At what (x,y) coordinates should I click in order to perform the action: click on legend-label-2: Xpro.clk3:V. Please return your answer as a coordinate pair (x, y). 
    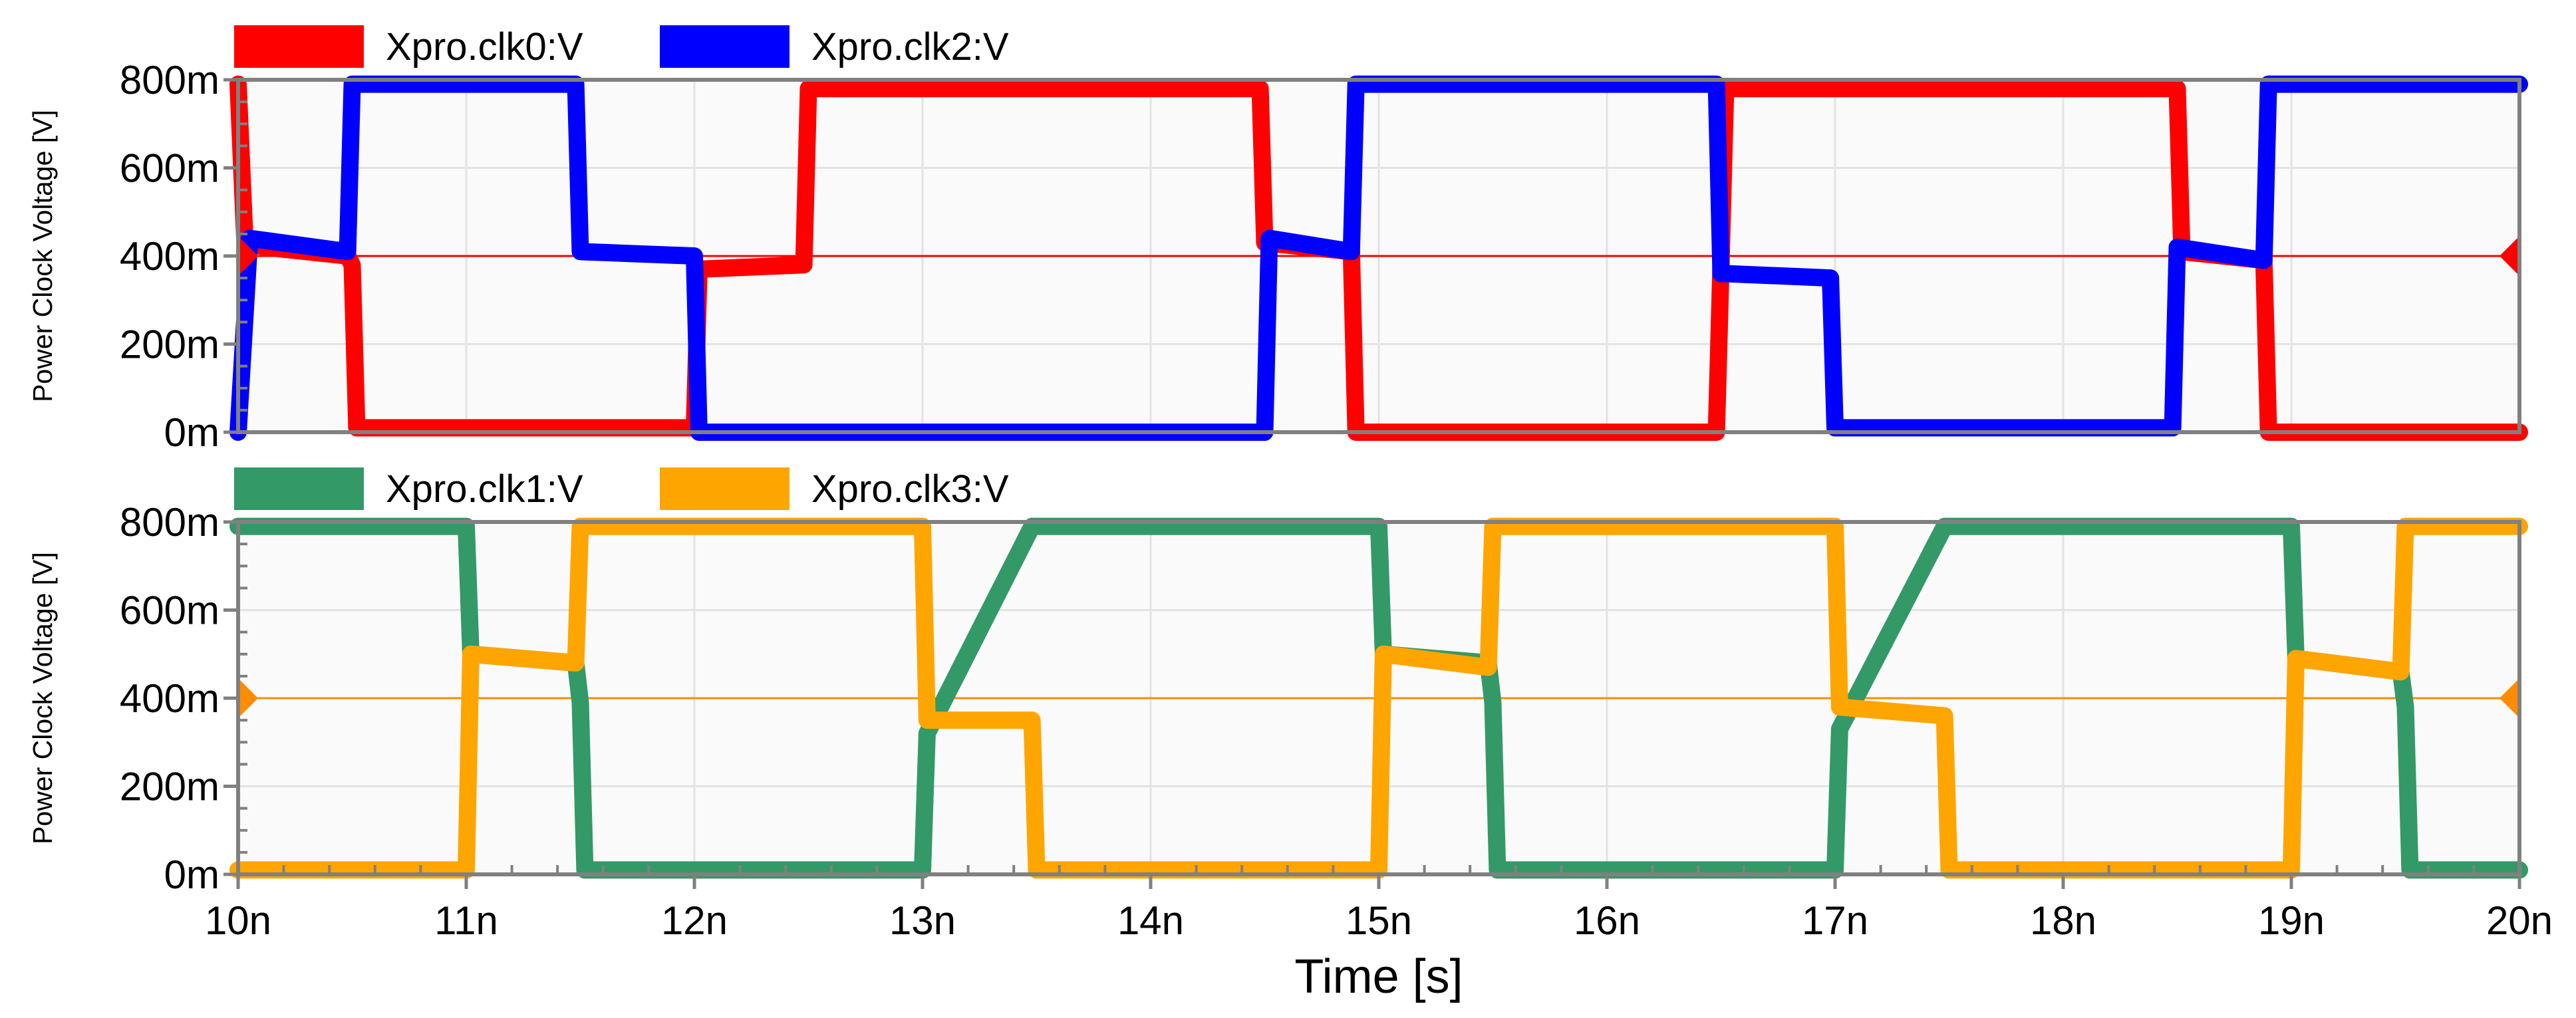
    Looking at the image, I should click on (910, 489).